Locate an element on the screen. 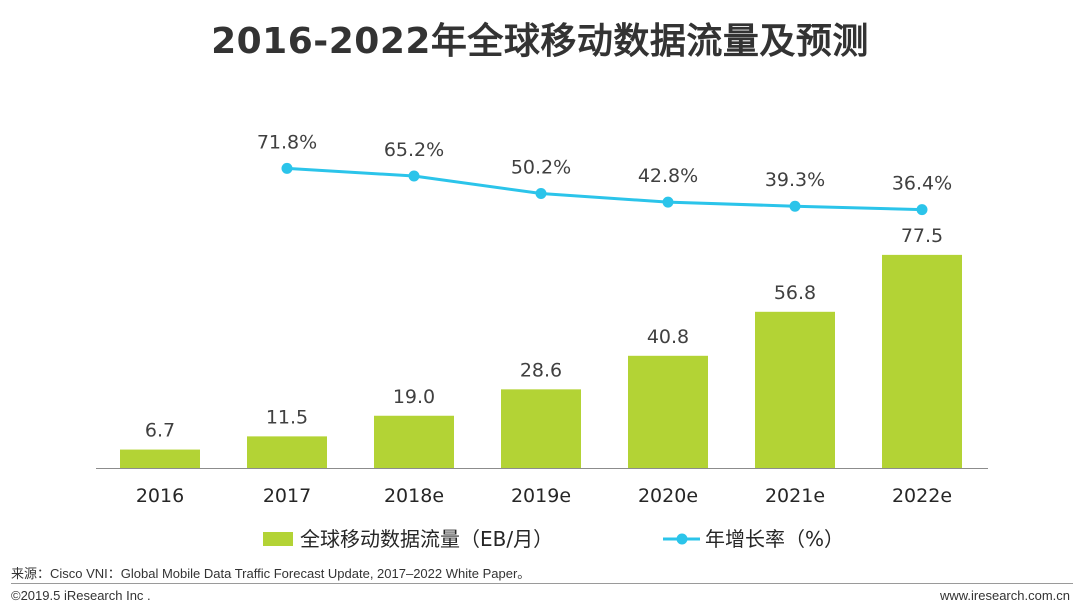 Image resolution: width=1080 pixels, height=611 pixels. growth-label-2018e: 65.2% is located at coordinates (414, 150).